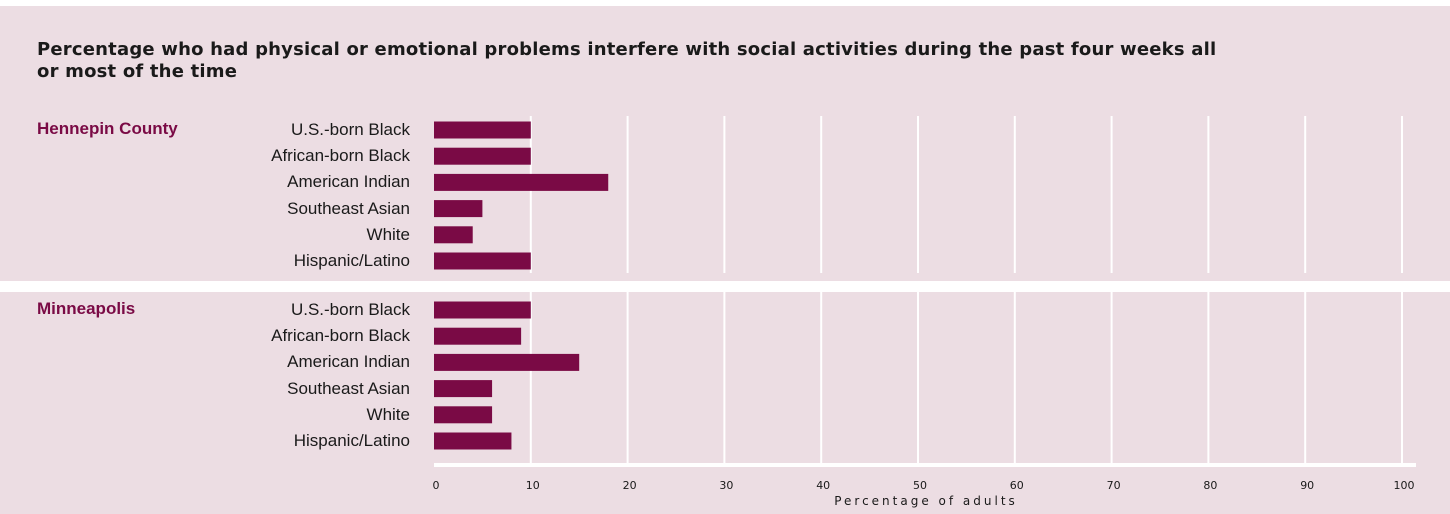 Image resolution: width=1450 pixels, height=514 pixels. I want to click on x-tick-label: 30, so click(726, 485).